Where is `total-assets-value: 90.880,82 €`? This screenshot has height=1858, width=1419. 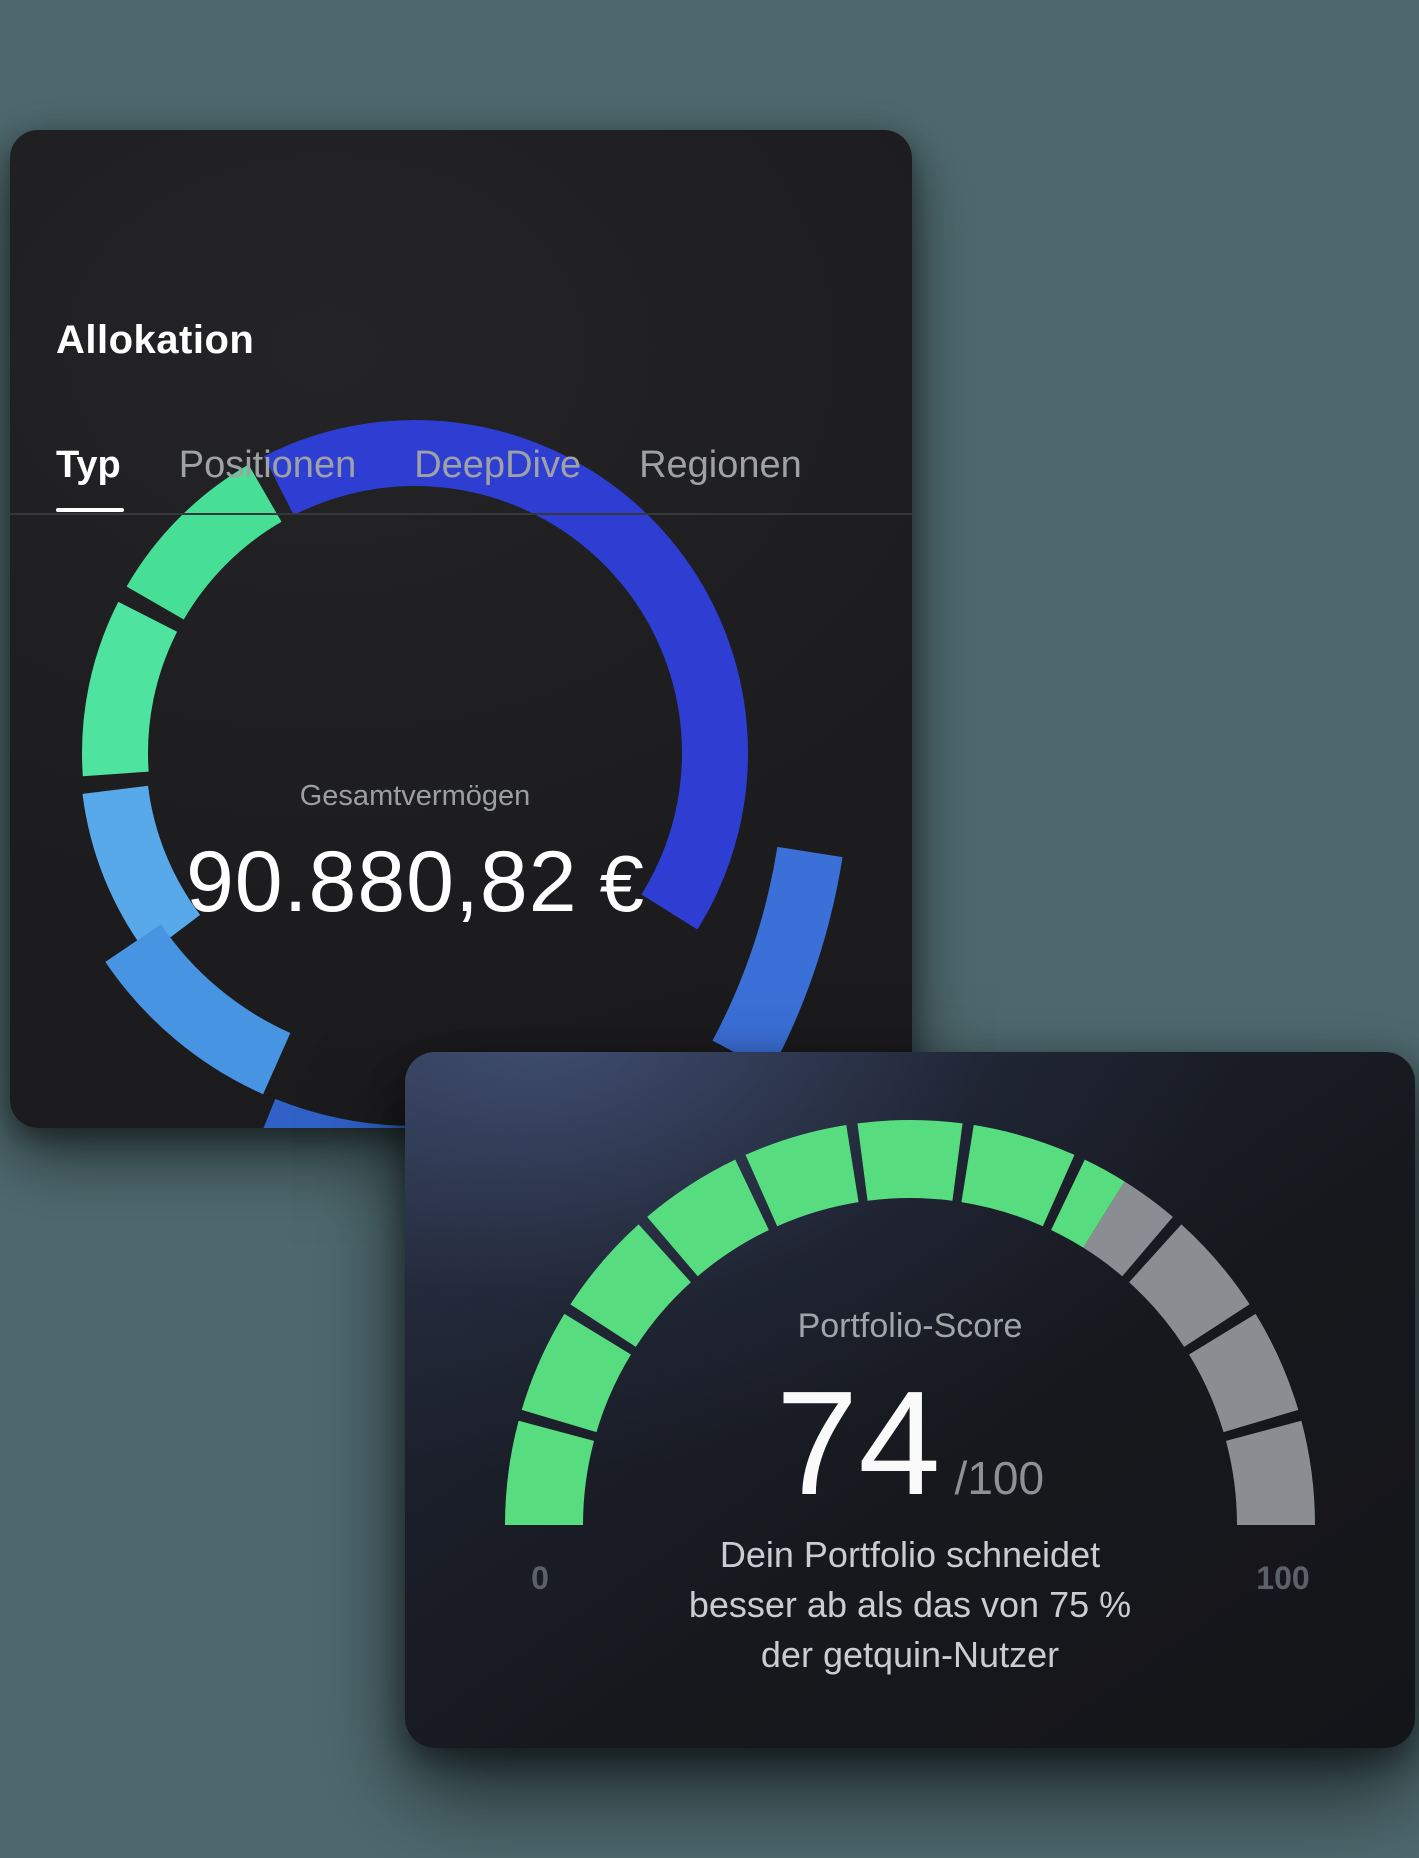
total-assets-value: 90.880,82 € is located at coordinates (415, 882).